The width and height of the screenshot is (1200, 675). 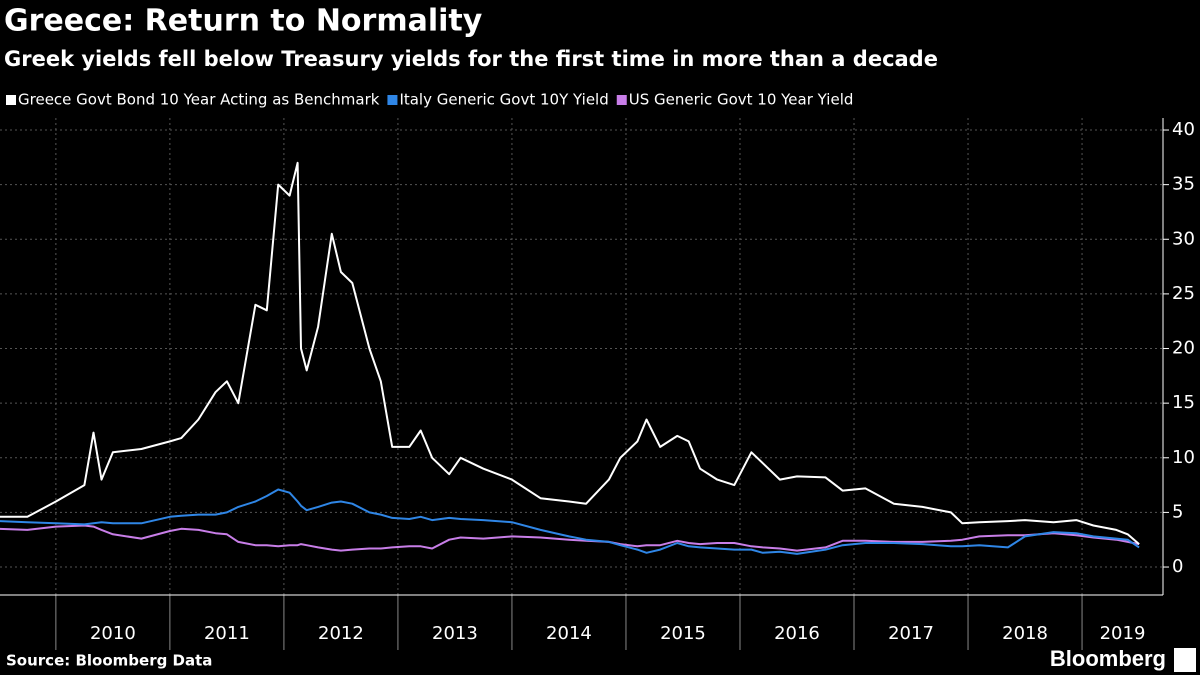 What do you see at coordinates (1183, 457) in the screenshot?
I see `y-tick-label: 10` at bounding box center [1183, 457].